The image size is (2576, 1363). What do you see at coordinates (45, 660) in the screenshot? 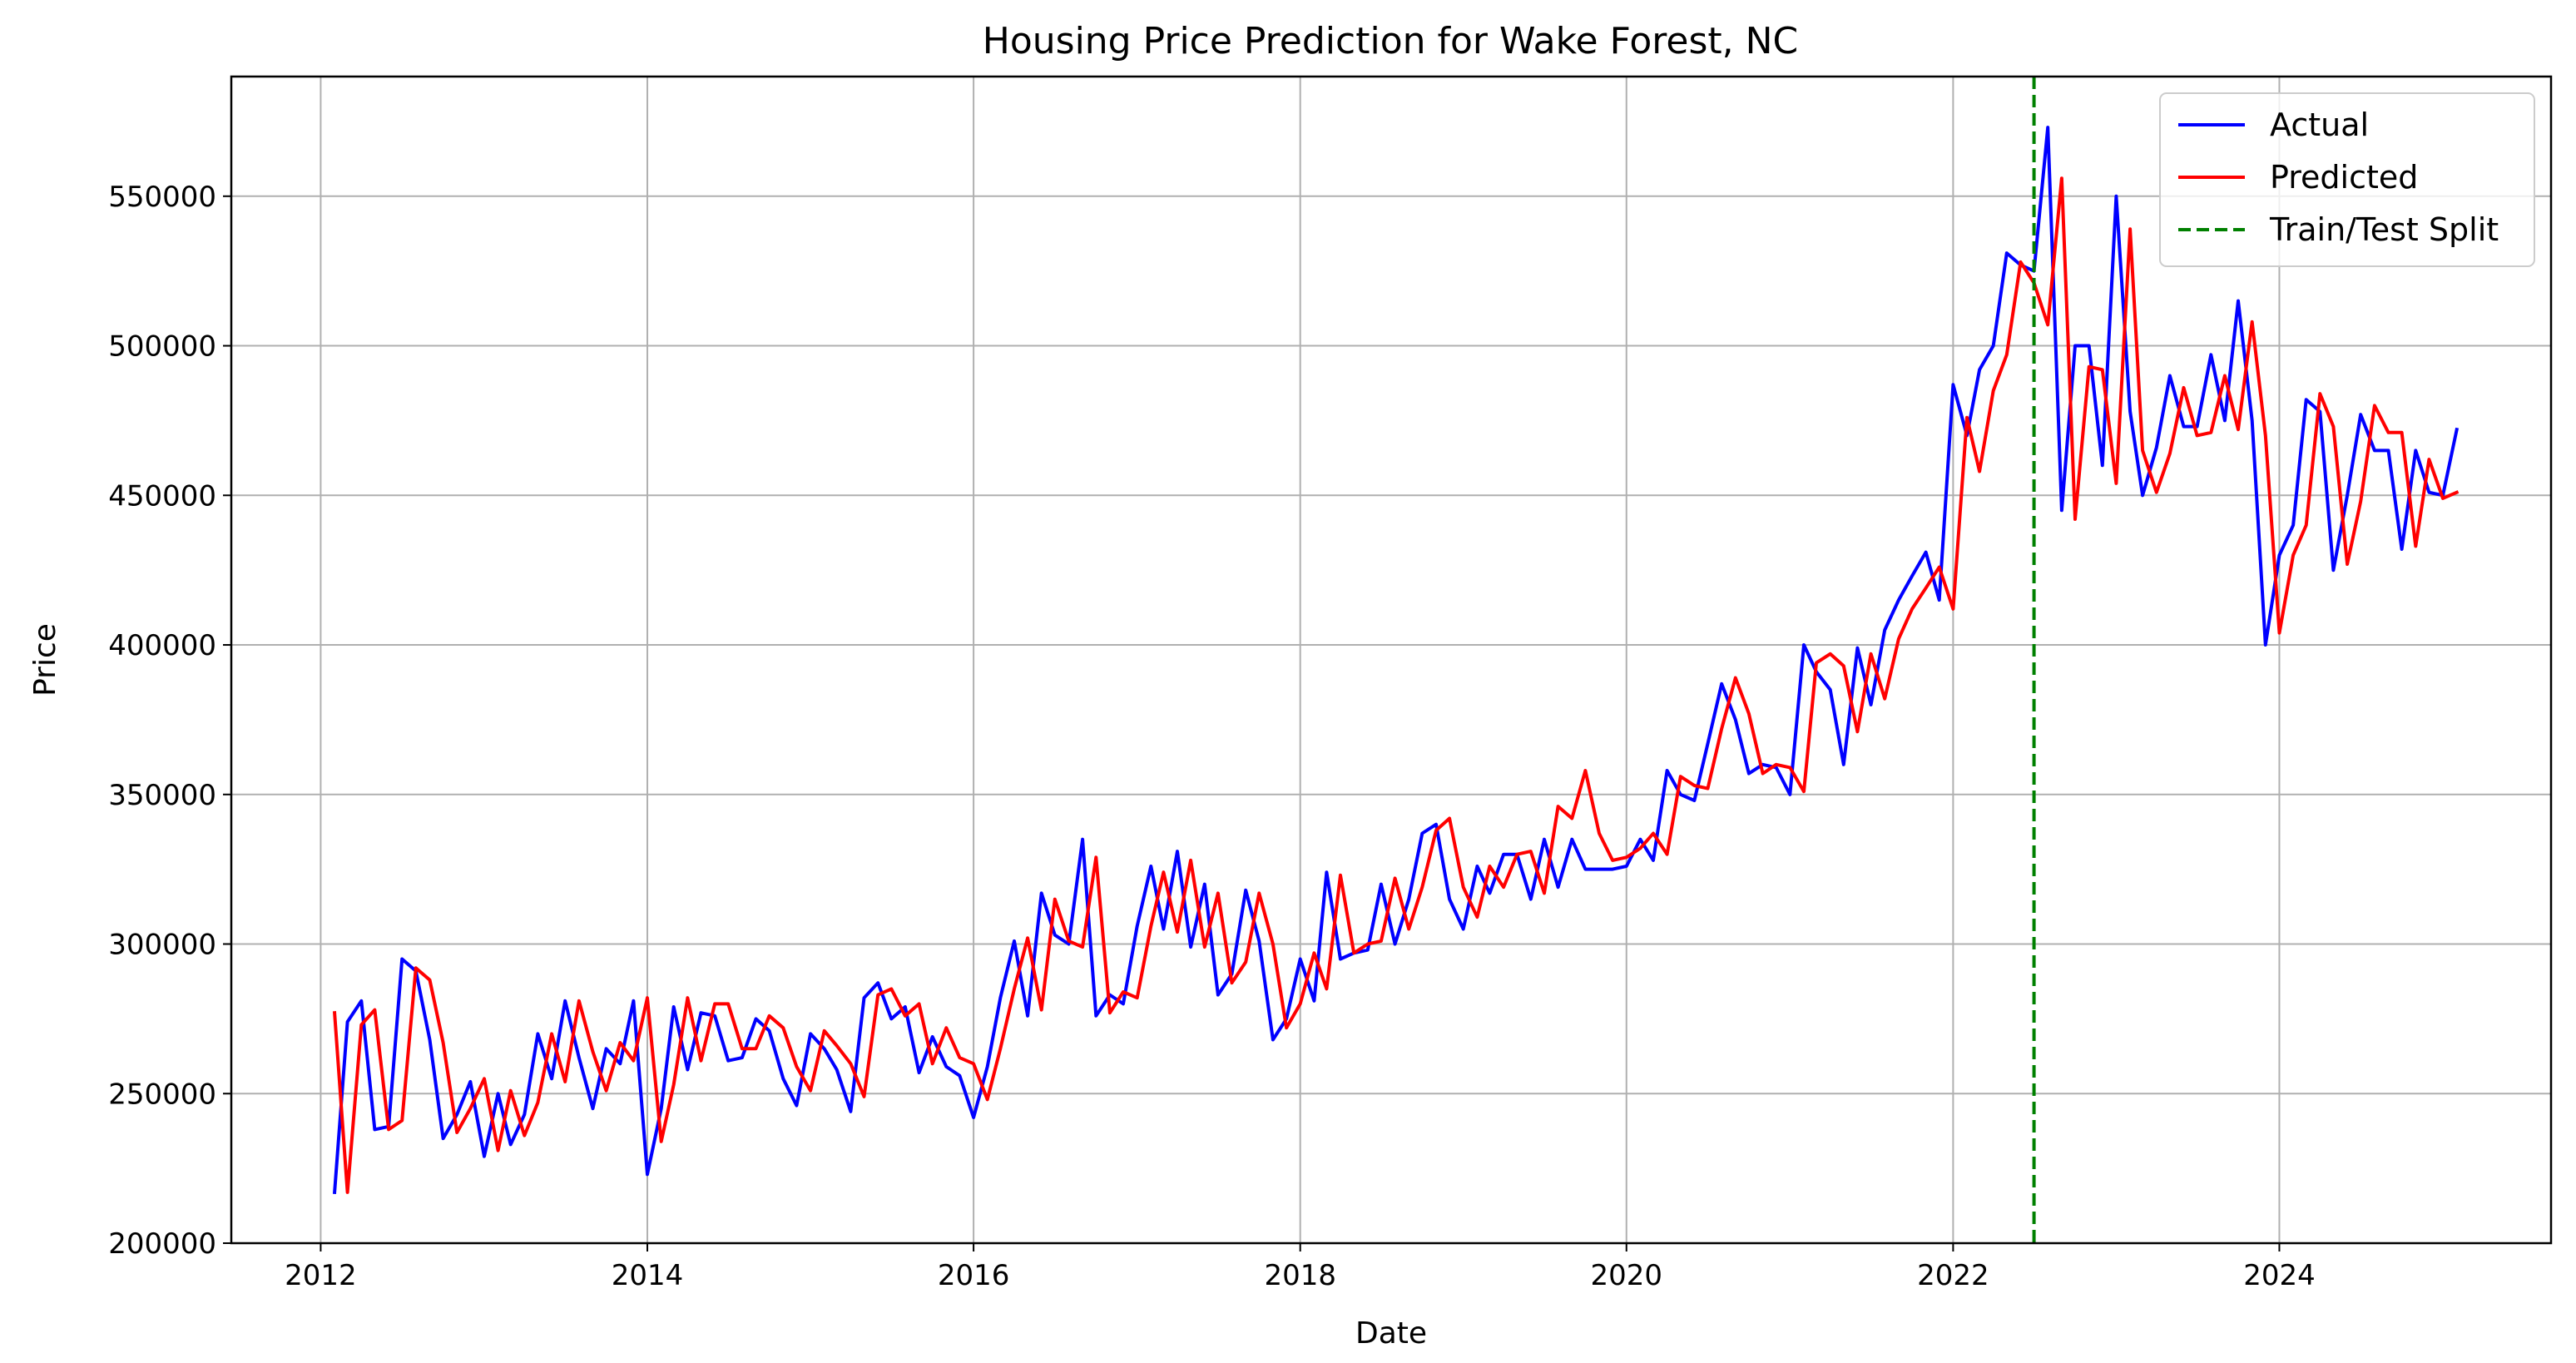
I see `y-axis-label: Price` at bounding box center [45, 660].